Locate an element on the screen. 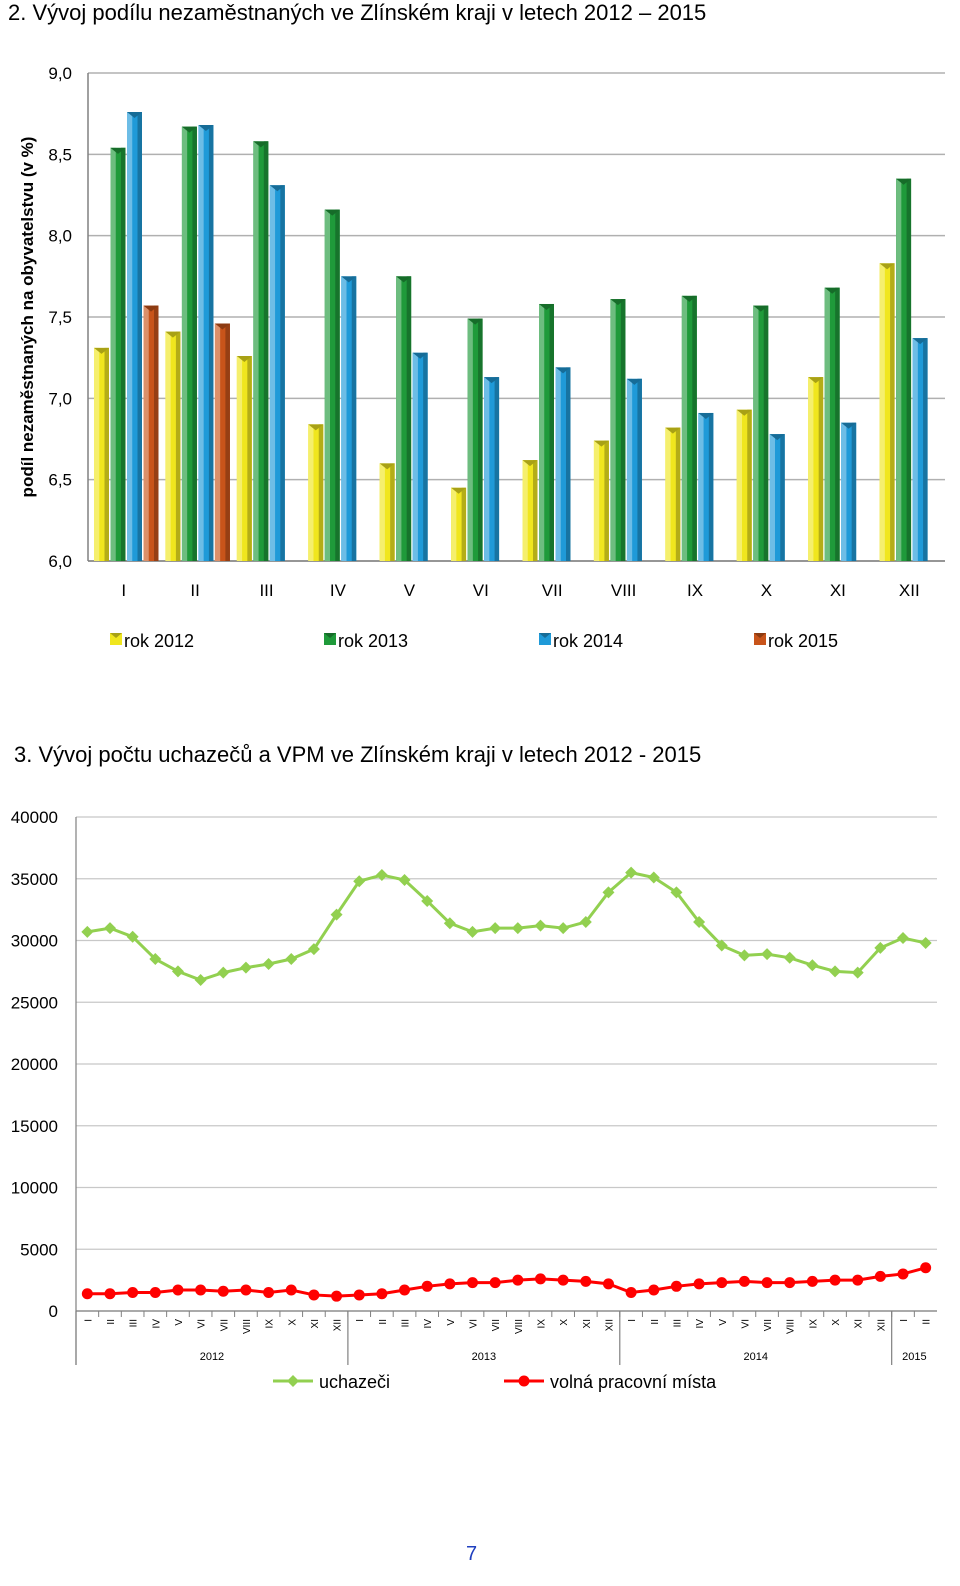  x-month-label: IV is located at coordinates (428, 1324).